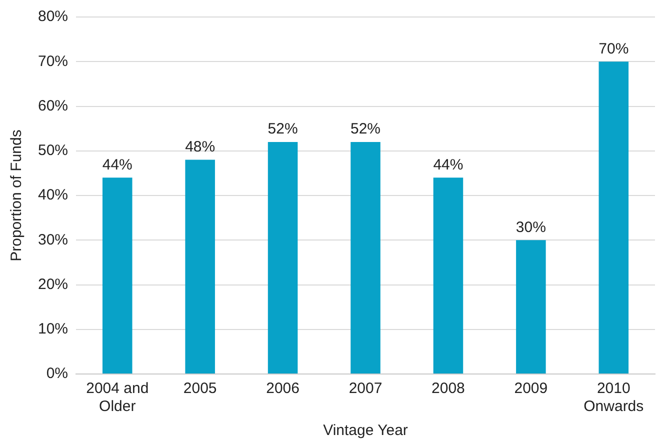 This screenshot has width=661, height=446. What do you see at coordinates (531, 227) in the screenshot?
I see `data-label: 30%` at bounding box center [531, 227].